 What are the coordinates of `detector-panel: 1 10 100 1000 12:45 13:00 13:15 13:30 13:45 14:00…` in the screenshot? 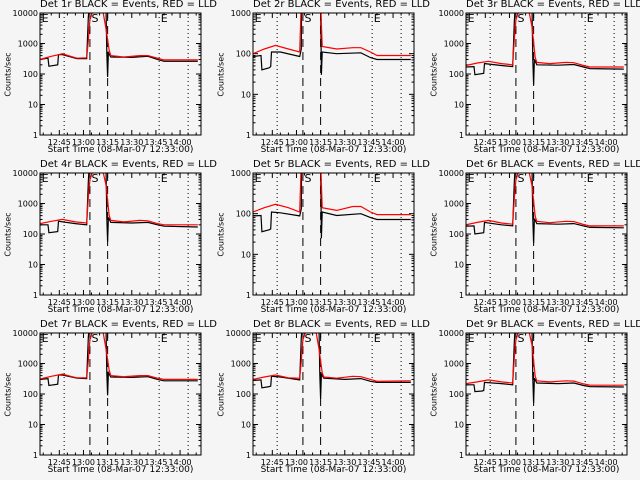 It's located at (321, 80).